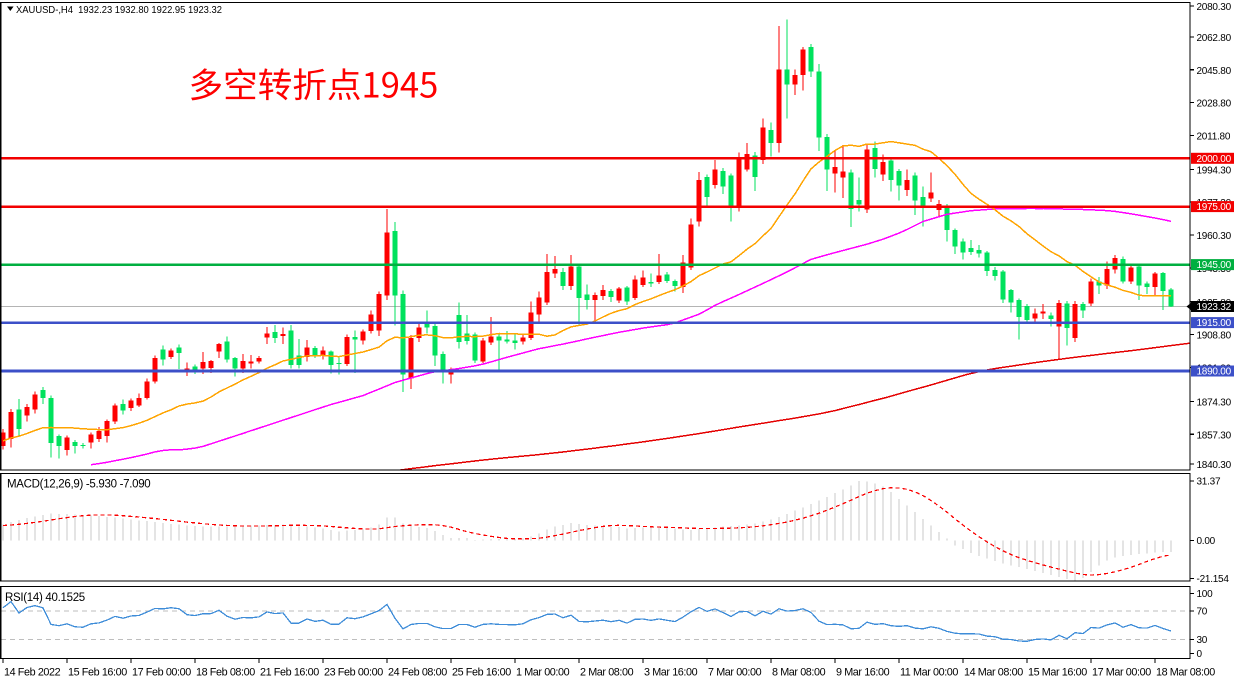  I want to click on svg-text: 17 Mar 00:00, so click(1121, 673).